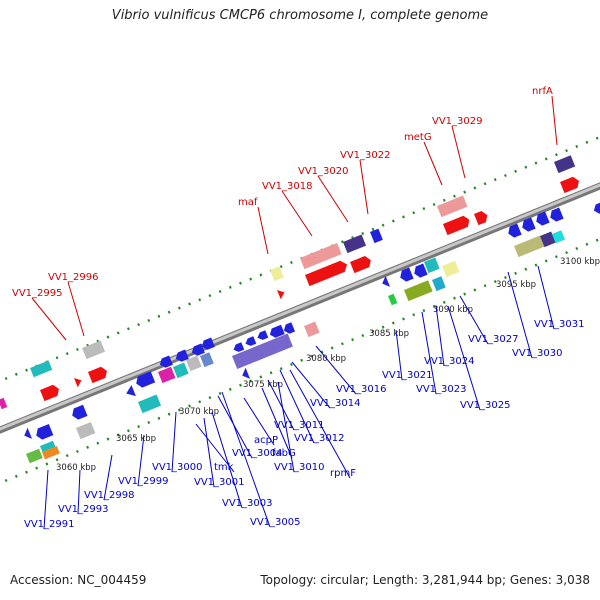 The image size is (600, 600). What do you see at coordinates (248, 202) in the screenshot?
I see `gene-label-forward: maf` at bounding box center [248, 202].